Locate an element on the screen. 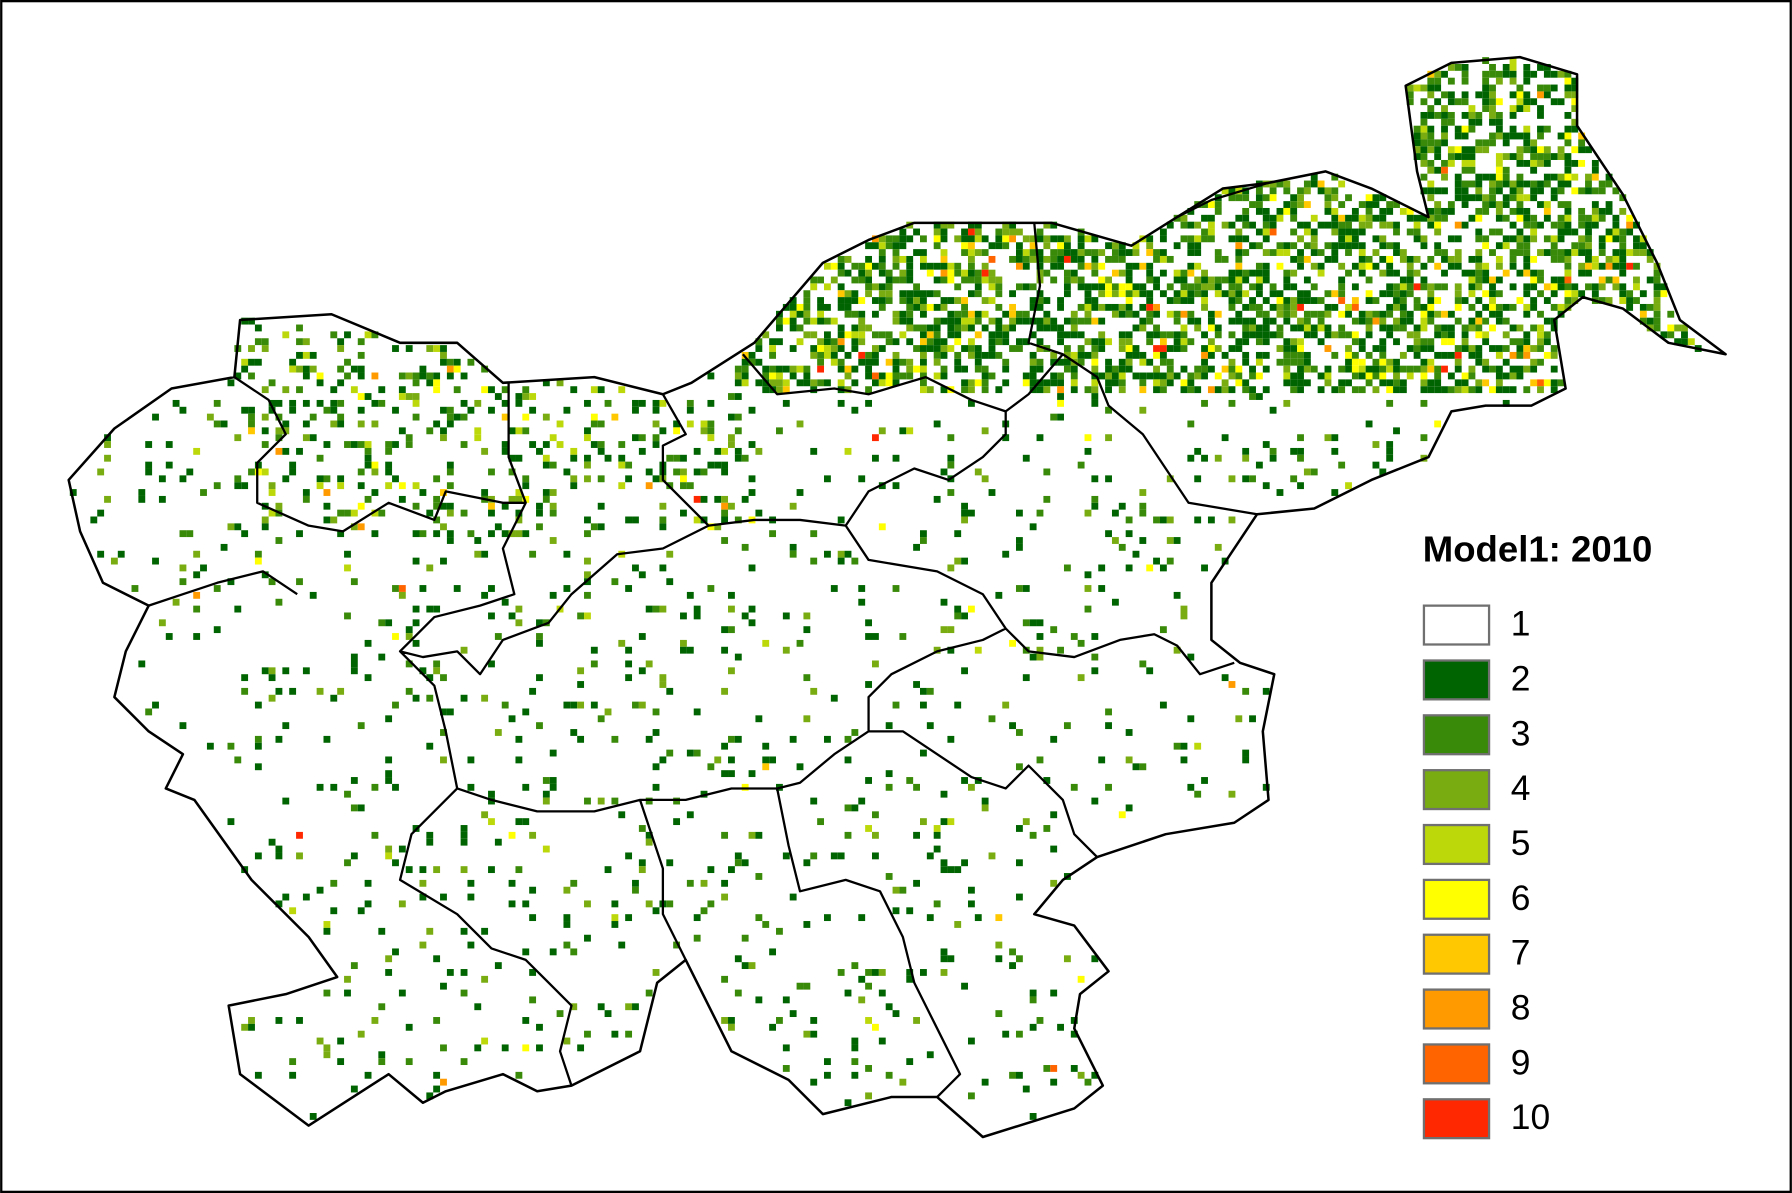 The image size is (1792, 1193). legend-label: 7 is located at coordinates (1521, 953).